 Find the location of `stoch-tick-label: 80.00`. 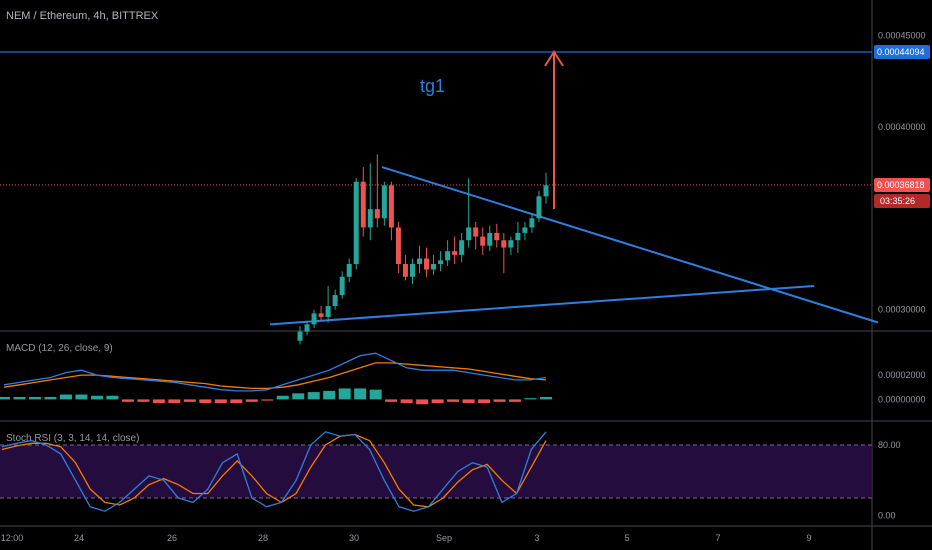

stoch-tick-label: 80.00 is located at coordinates (889, 445).